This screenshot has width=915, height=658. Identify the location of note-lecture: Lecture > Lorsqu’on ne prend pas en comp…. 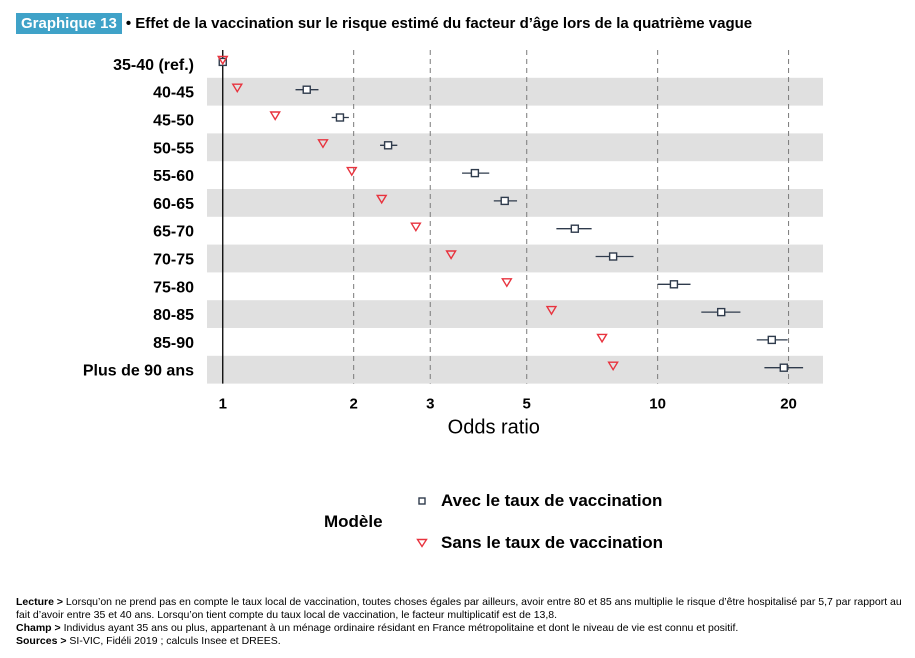
(459, 608).